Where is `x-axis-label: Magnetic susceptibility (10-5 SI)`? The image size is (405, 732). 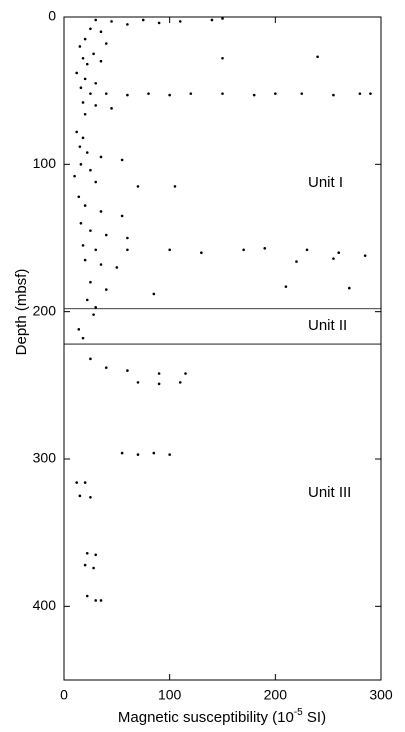 x-axis-label: Magnetic susceptibility (10-5 SI) is located at coordinates (222, 716).